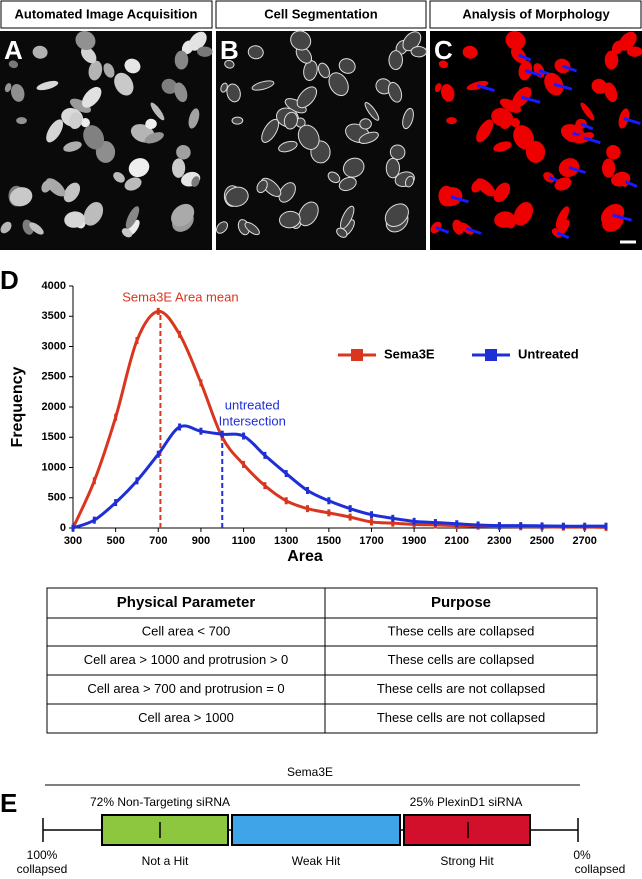  What do you see at coordinates (186, 602) in the screenshot?
I see `table-header: Physical Parameter` at bounding box center [186, 602].